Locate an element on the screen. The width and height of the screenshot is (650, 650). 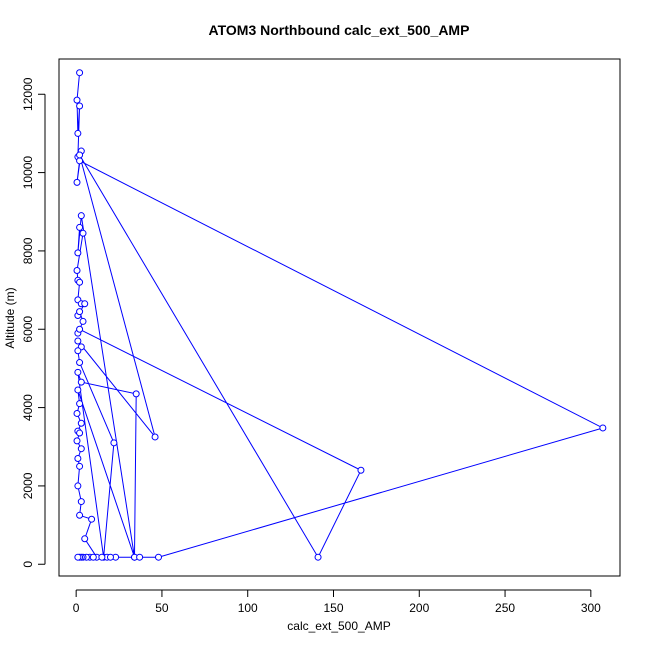
y-axis: 0 2000 4000 6000 8000 10000 12000 is located at coordinates (33, 322).